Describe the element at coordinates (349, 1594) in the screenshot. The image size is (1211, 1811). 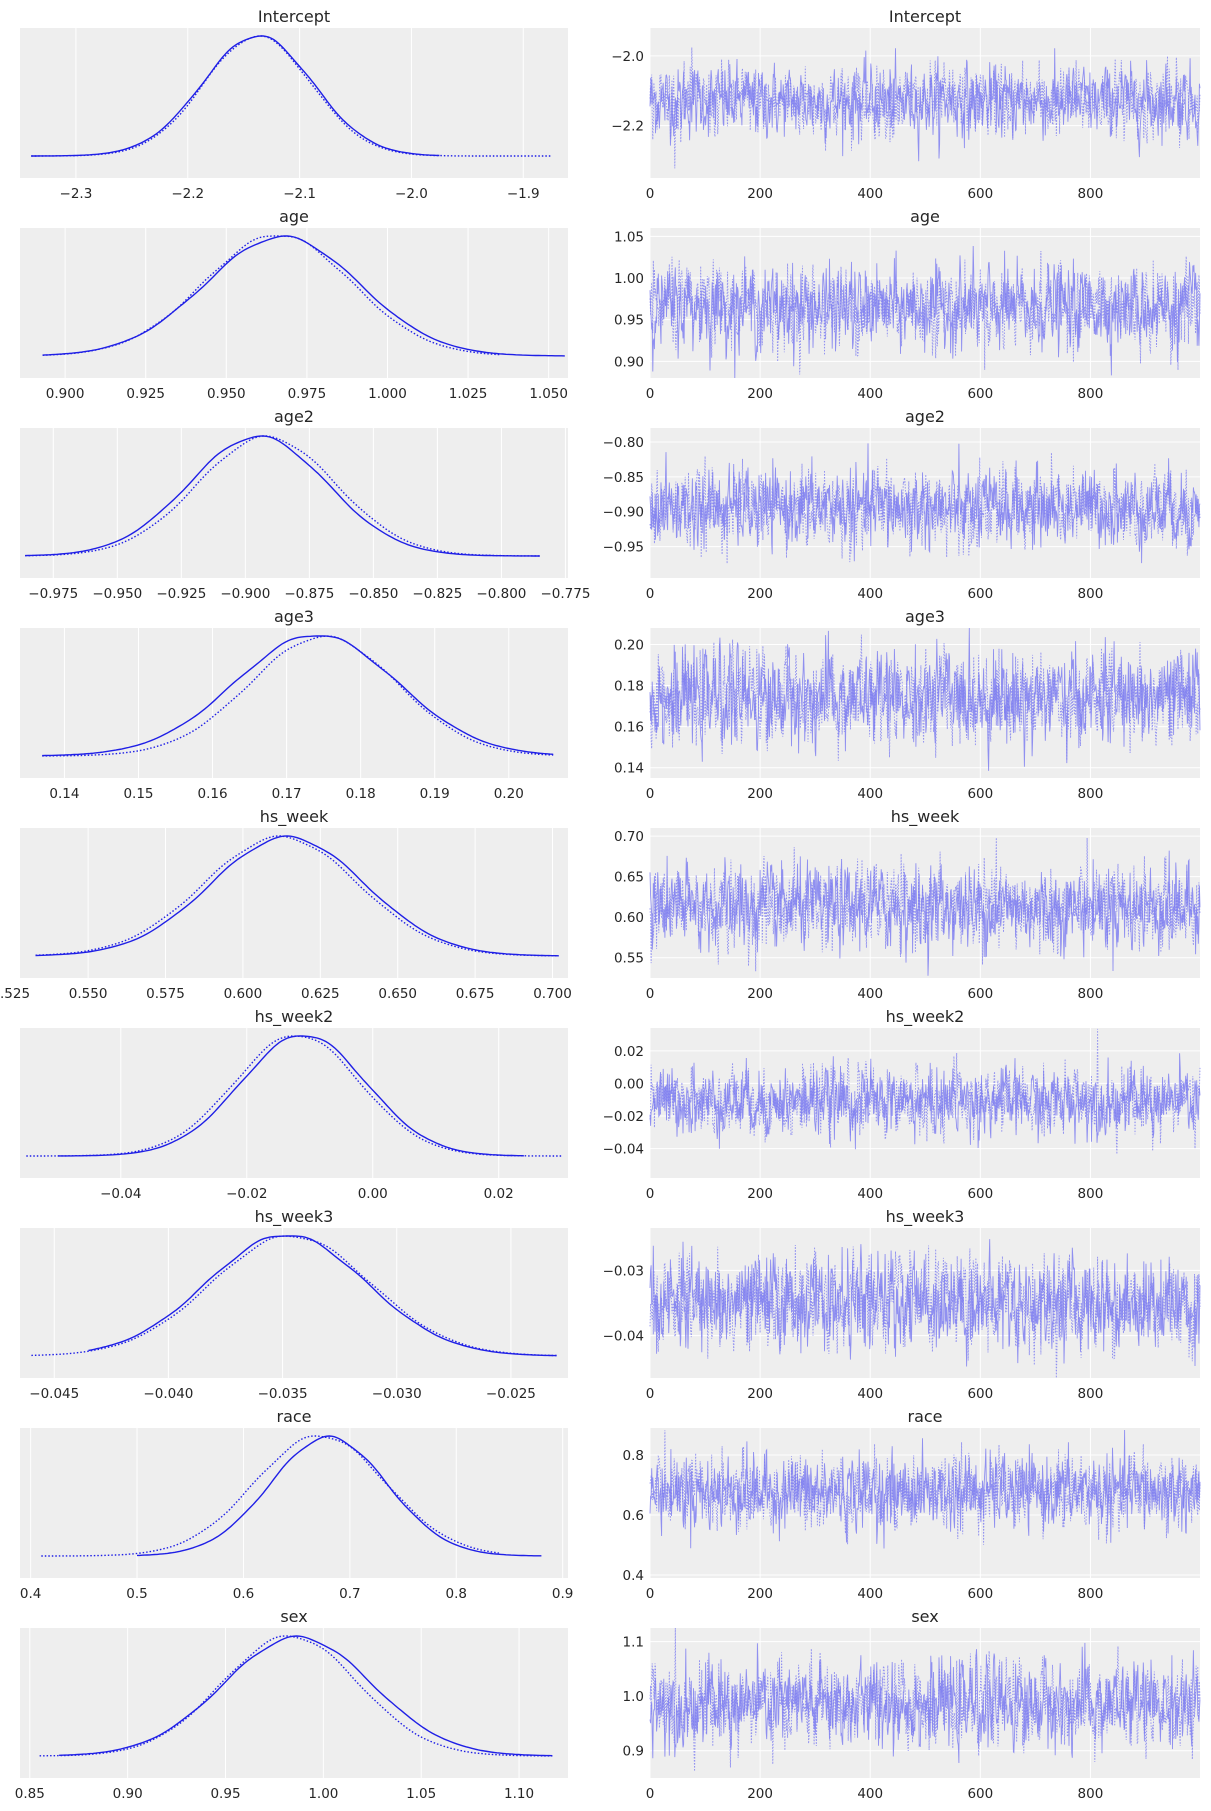
I see `x-tick-label: 0.7` at that location.